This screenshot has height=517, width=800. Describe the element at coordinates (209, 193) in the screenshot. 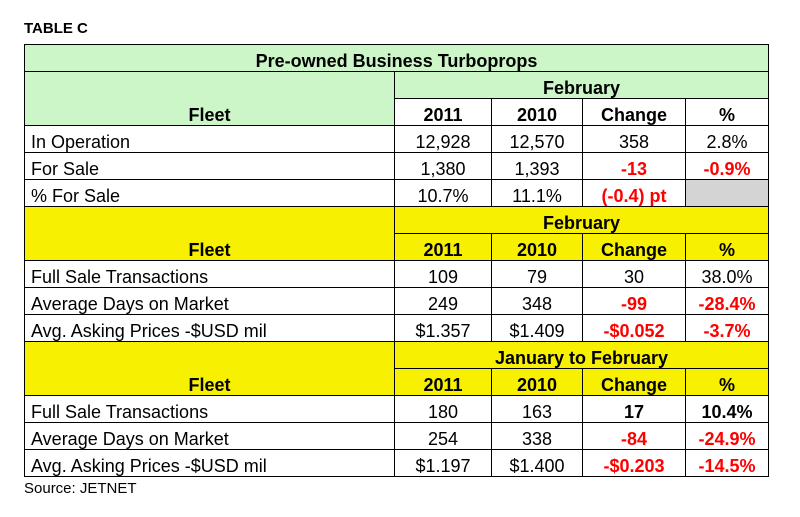

I see `row-label: % For Sale` at that location.